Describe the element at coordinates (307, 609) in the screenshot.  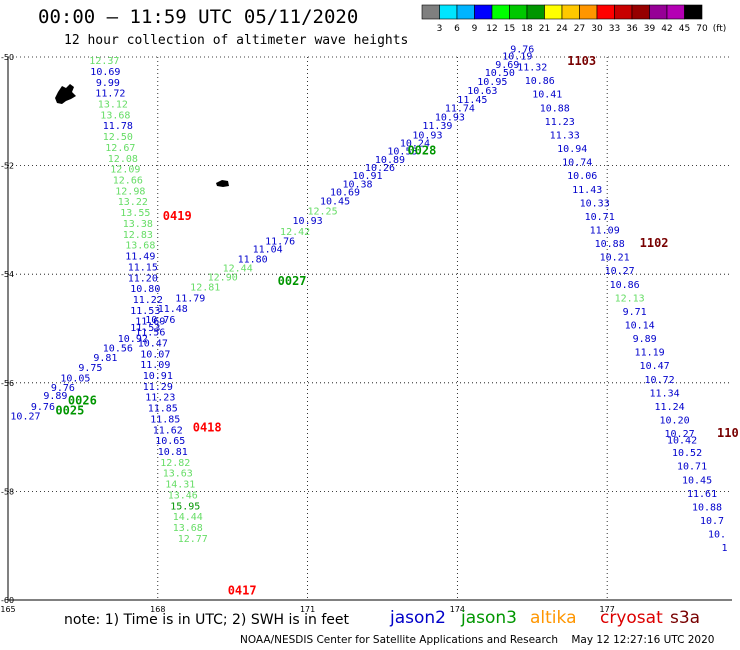
I see `x-tick-label: 171` at that location.